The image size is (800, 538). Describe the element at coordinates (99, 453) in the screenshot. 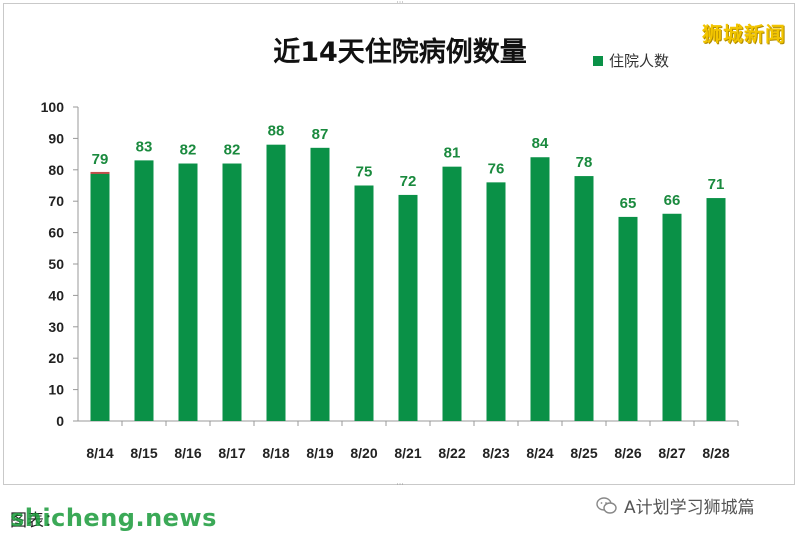

I see `x-tick-label: 8/14` at that location.